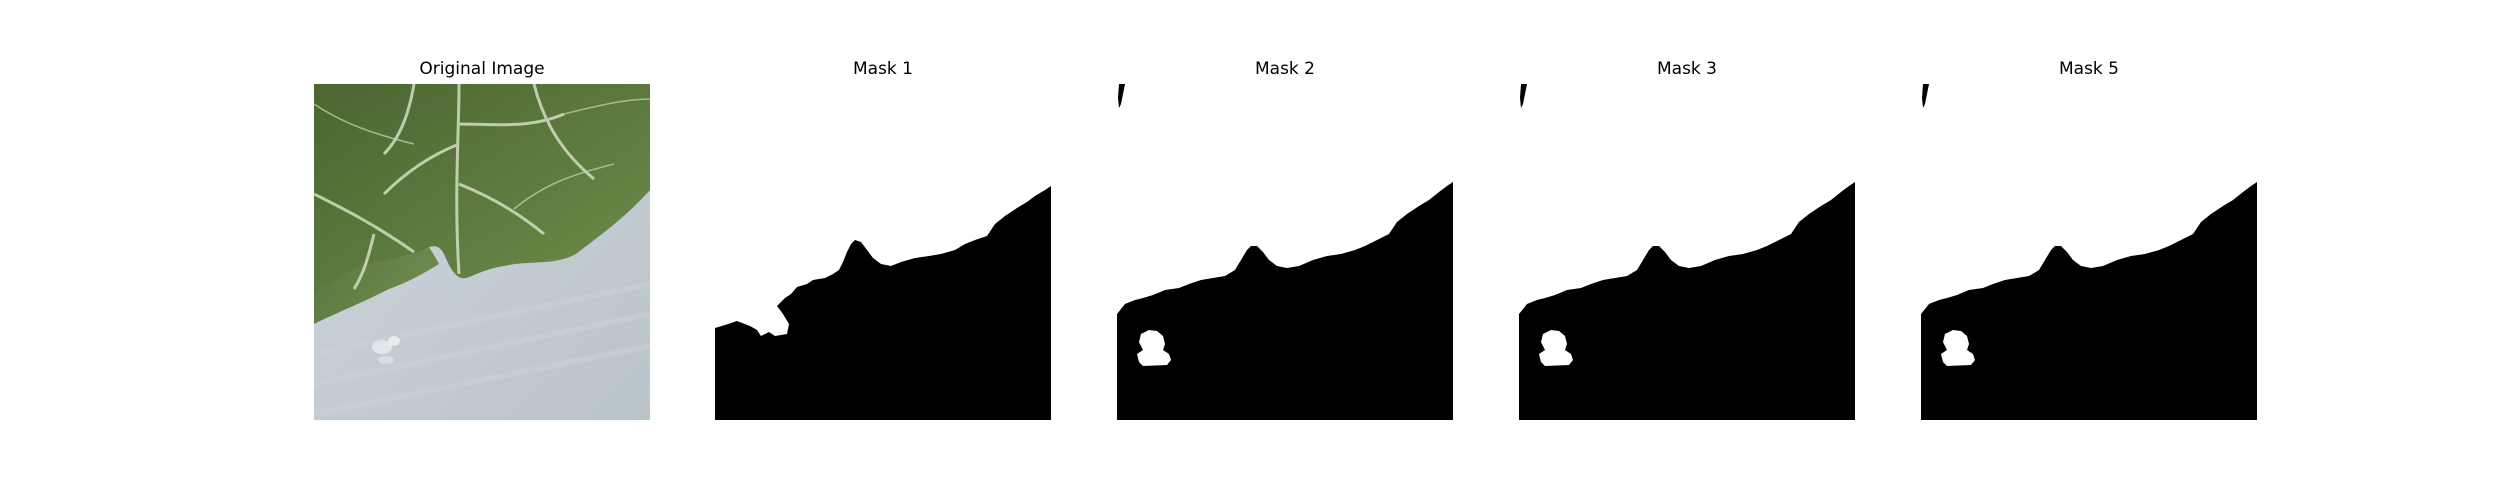 The height and width of the screenshot is (500, 2500). I want to click on panel-title: Mask 2, so click(1284, 69).